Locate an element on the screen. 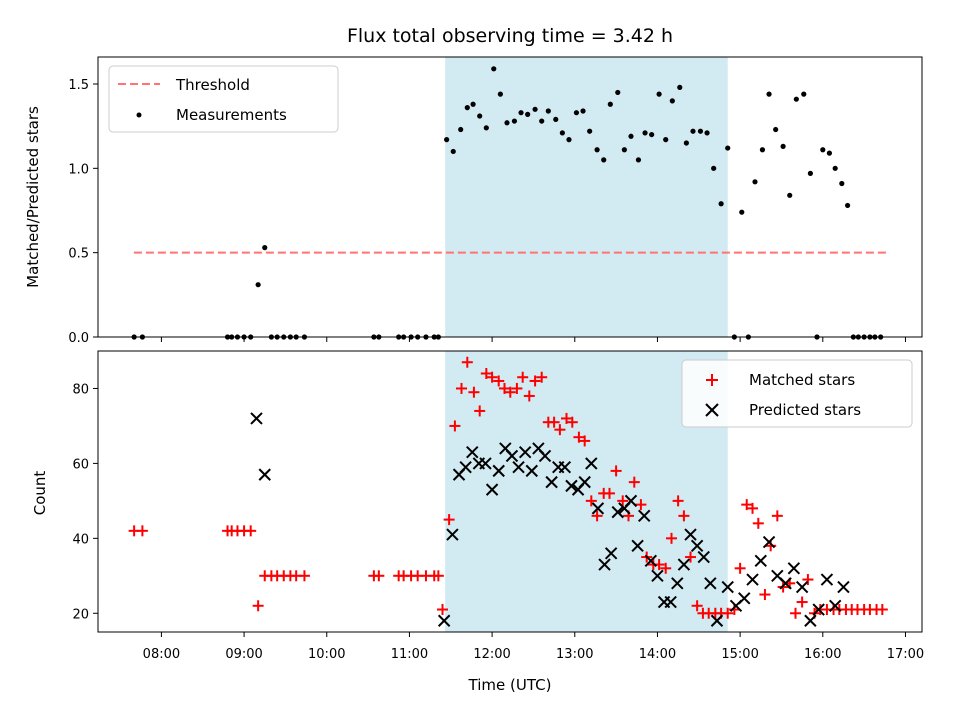 The height and width of the screenshot is (720, 960). x-tick-label: 17:00 is located at coordinates (905, 654).